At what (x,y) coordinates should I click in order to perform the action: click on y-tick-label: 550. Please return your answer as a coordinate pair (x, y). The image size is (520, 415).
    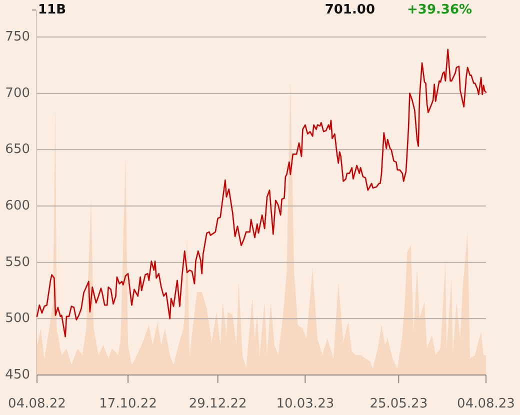
    Looking at the image, I should click on (17, 262).